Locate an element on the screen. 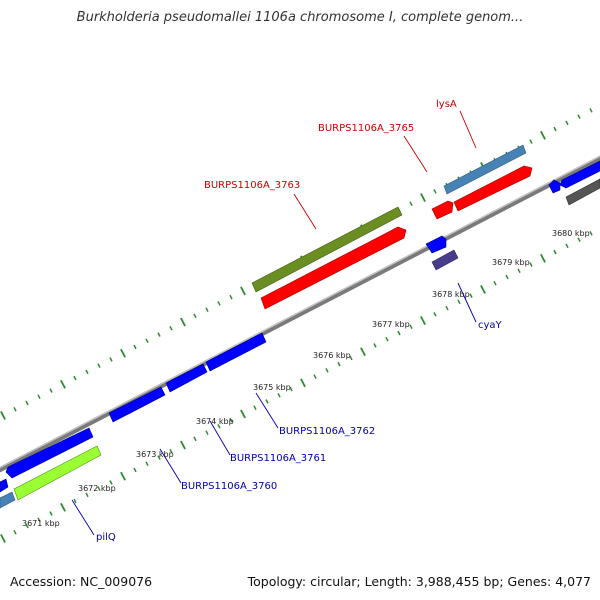 The height and width of the screenshot is (600, 600). feature-burps1106a-3763-pseudo is located at coordinates (327, 249).